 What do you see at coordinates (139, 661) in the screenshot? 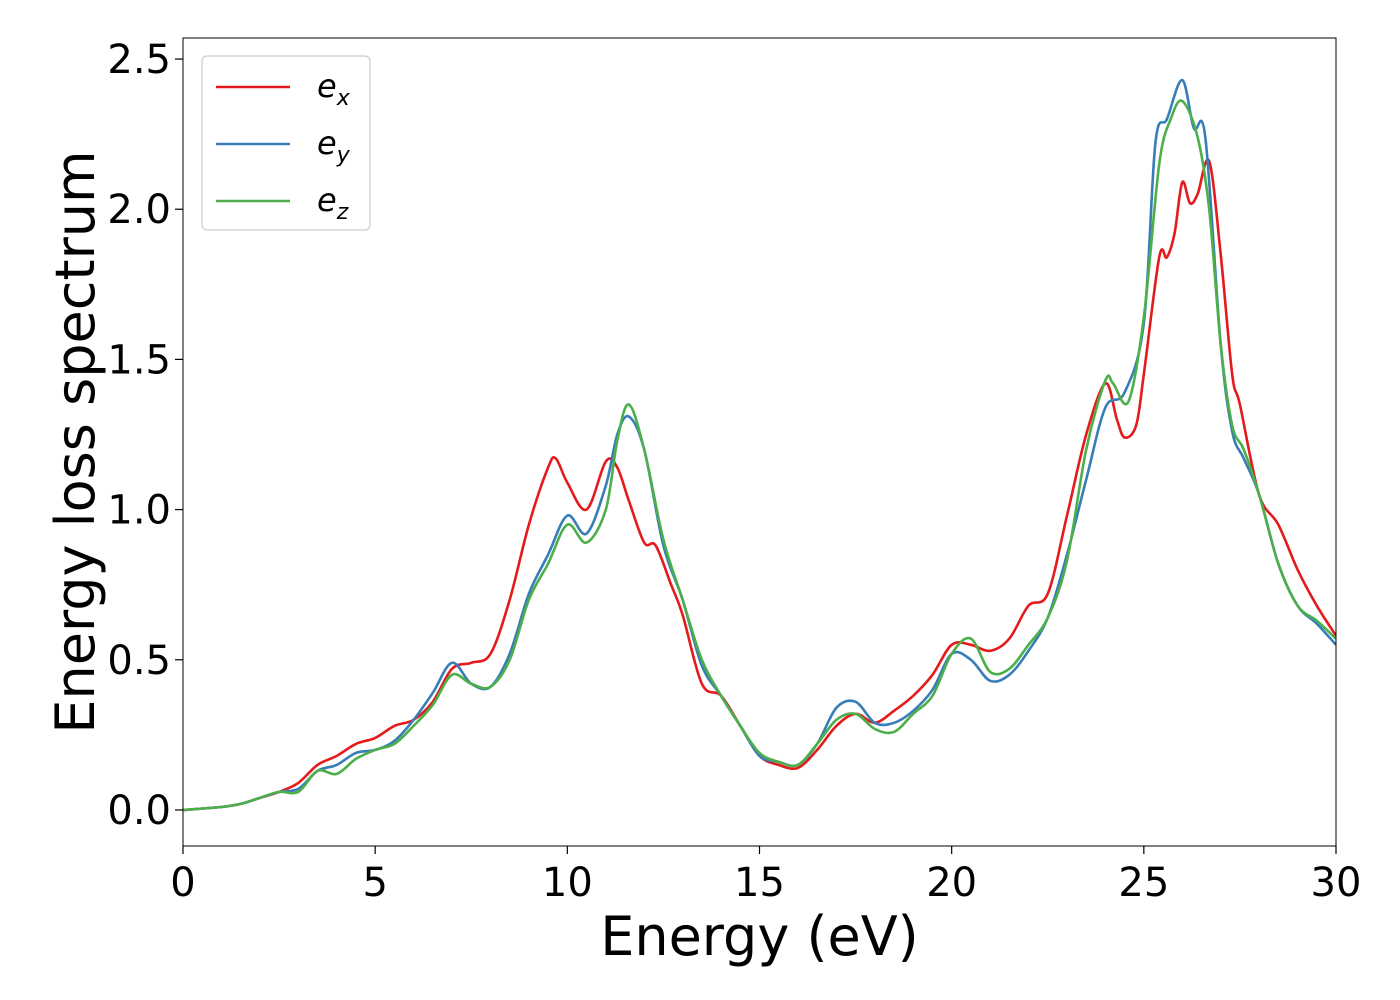
I see `y-tick-label: 0.5` at bounding box center [139, 661].